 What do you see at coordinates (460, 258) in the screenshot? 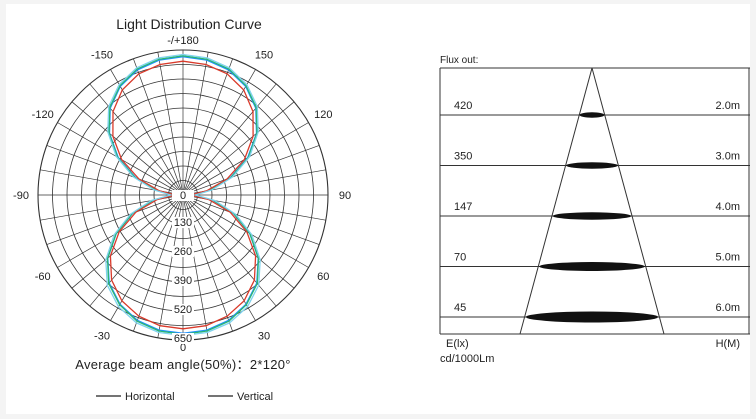
I see `lux-value: 70` at bounding box center [460, 258].